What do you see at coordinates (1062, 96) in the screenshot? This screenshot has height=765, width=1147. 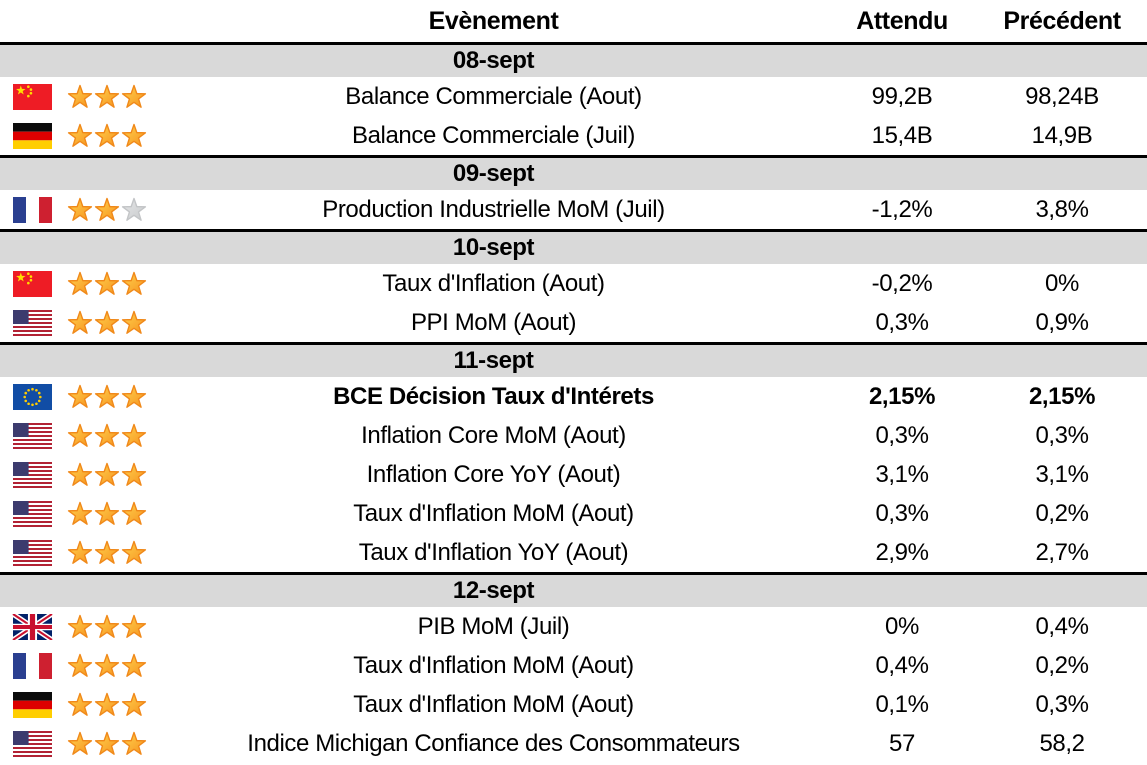 I see `previous-value: 98,24B` at bounding box center [1062, 96].